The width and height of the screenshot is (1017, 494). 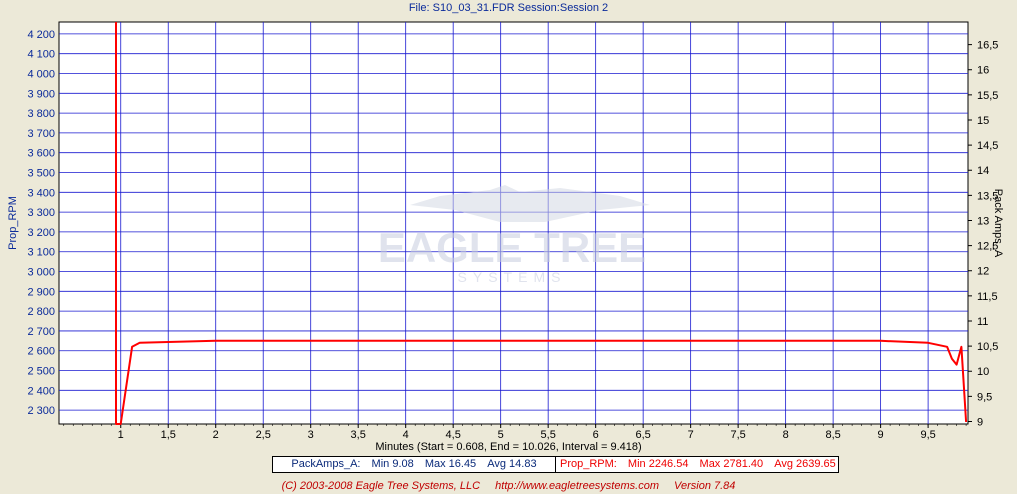 I want to click on x-tick-label: 2, so click(x=216, y=435).